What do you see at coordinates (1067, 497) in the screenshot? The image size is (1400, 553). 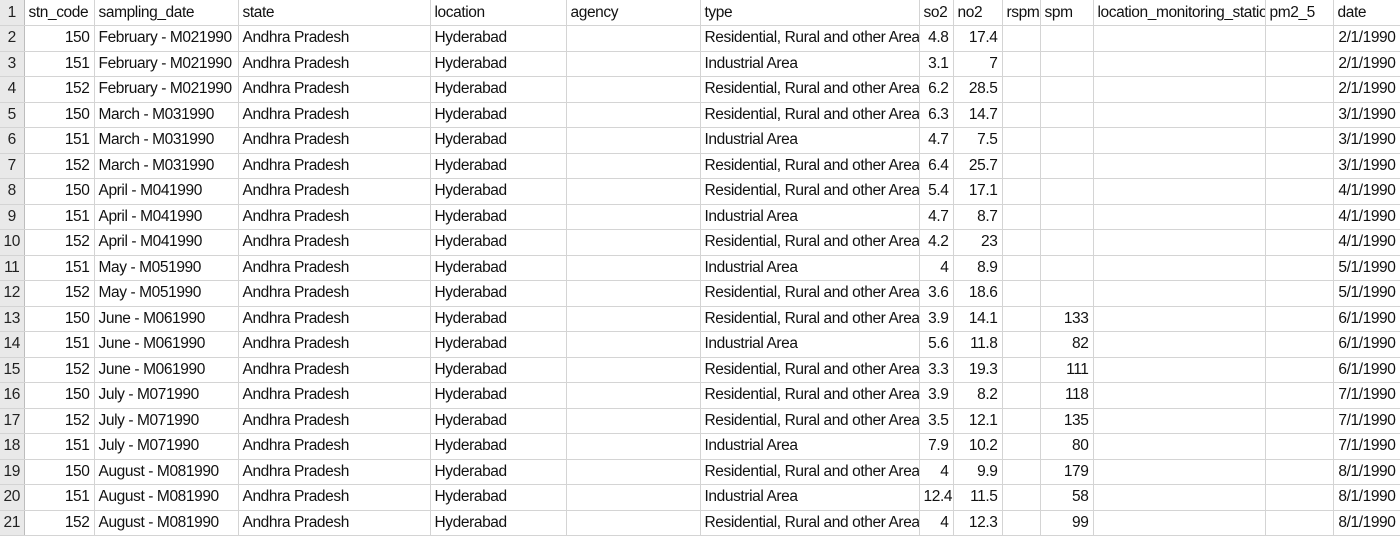 I see `cell-spm: 58` at bounding box center [1067, 497].